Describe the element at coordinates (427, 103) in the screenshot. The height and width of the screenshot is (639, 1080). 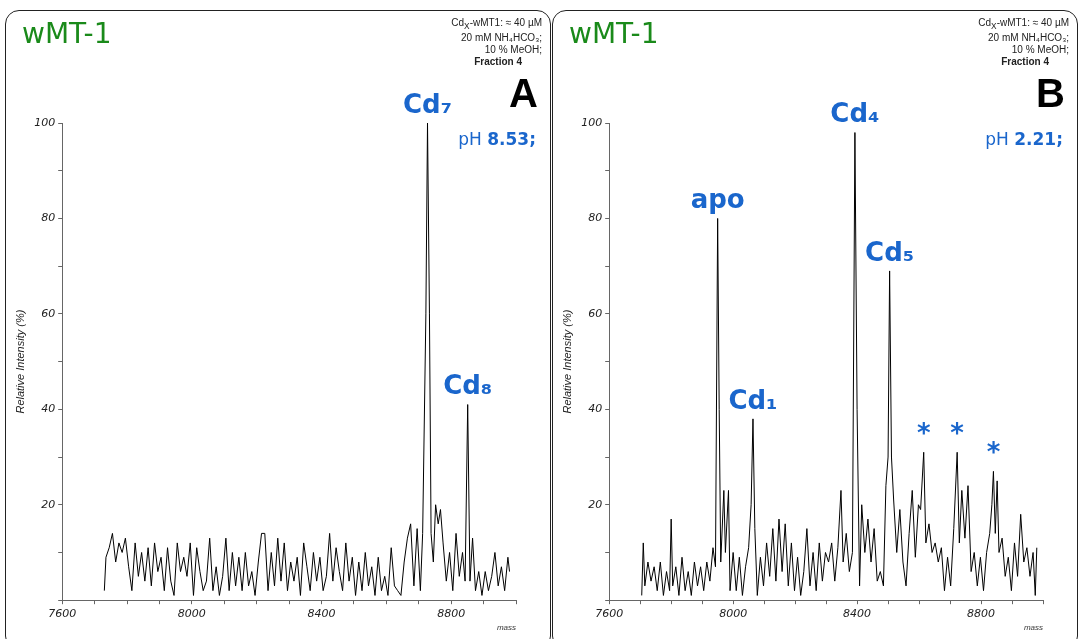
I see `annotation: Cd₇` at that location.